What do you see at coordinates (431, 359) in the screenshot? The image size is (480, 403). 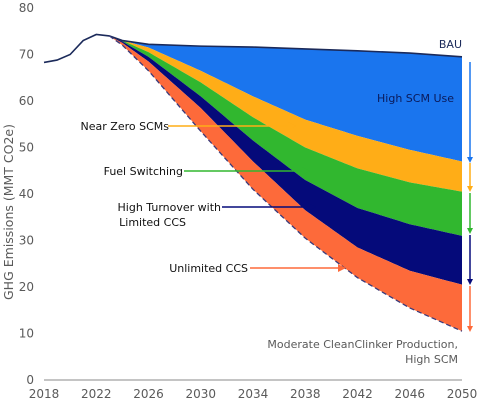 I see `moderate-cleanclinker-label-line2: High SCM` at bounding box center [431, 359].